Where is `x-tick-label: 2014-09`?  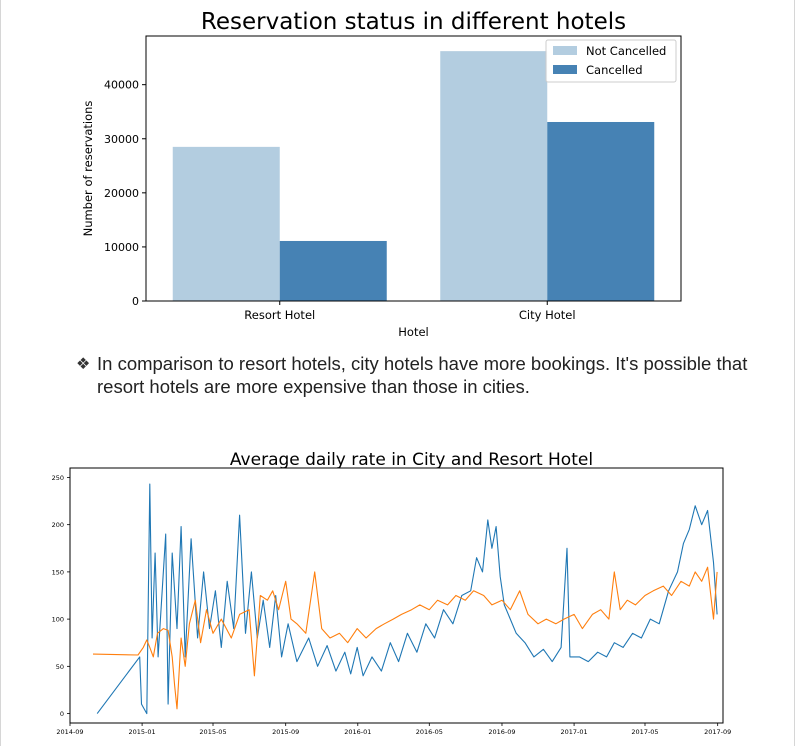 x-tick-label: 2014-09 is located at coordinates (69, 732).